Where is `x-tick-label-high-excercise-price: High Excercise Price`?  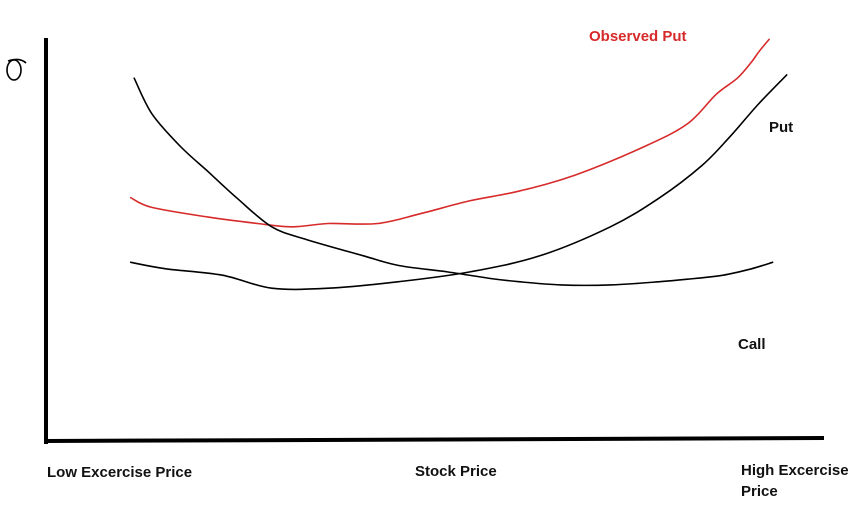 x-tick-label-high-excercise-price: High Excercise Price is located at coordinates (795, 481).